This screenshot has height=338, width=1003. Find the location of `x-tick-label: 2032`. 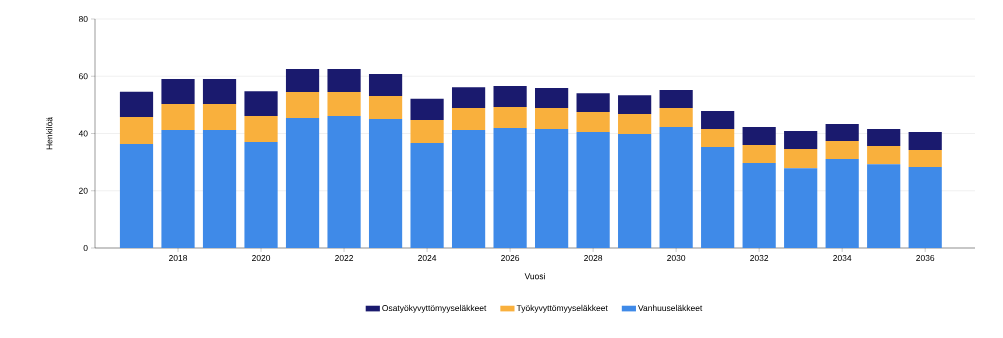

x-tick-label: 2032 is located at coordinates (759, 258).